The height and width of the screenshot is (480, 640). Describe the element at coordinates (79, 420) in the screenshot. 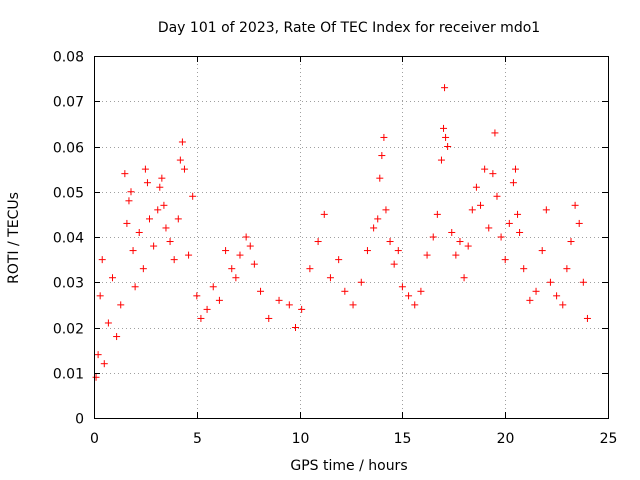

I see `y-tick-label: 0` at that location.